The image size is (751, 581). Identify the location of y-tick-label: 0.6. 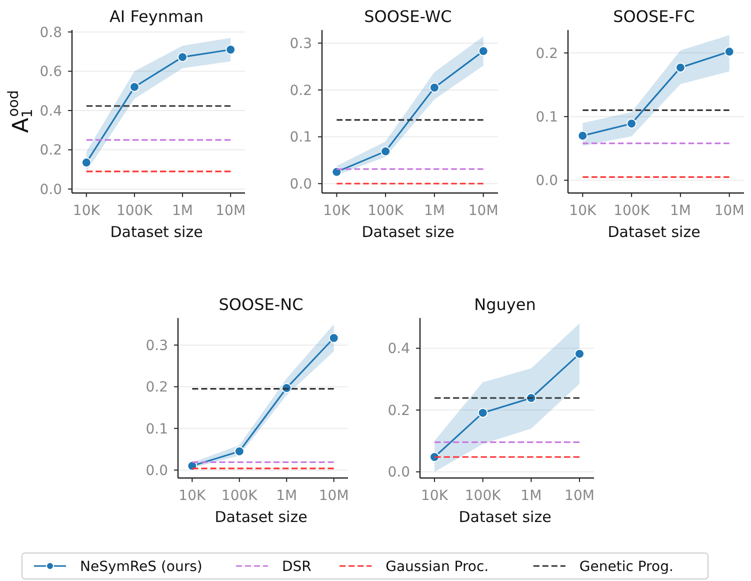
(51, 72).